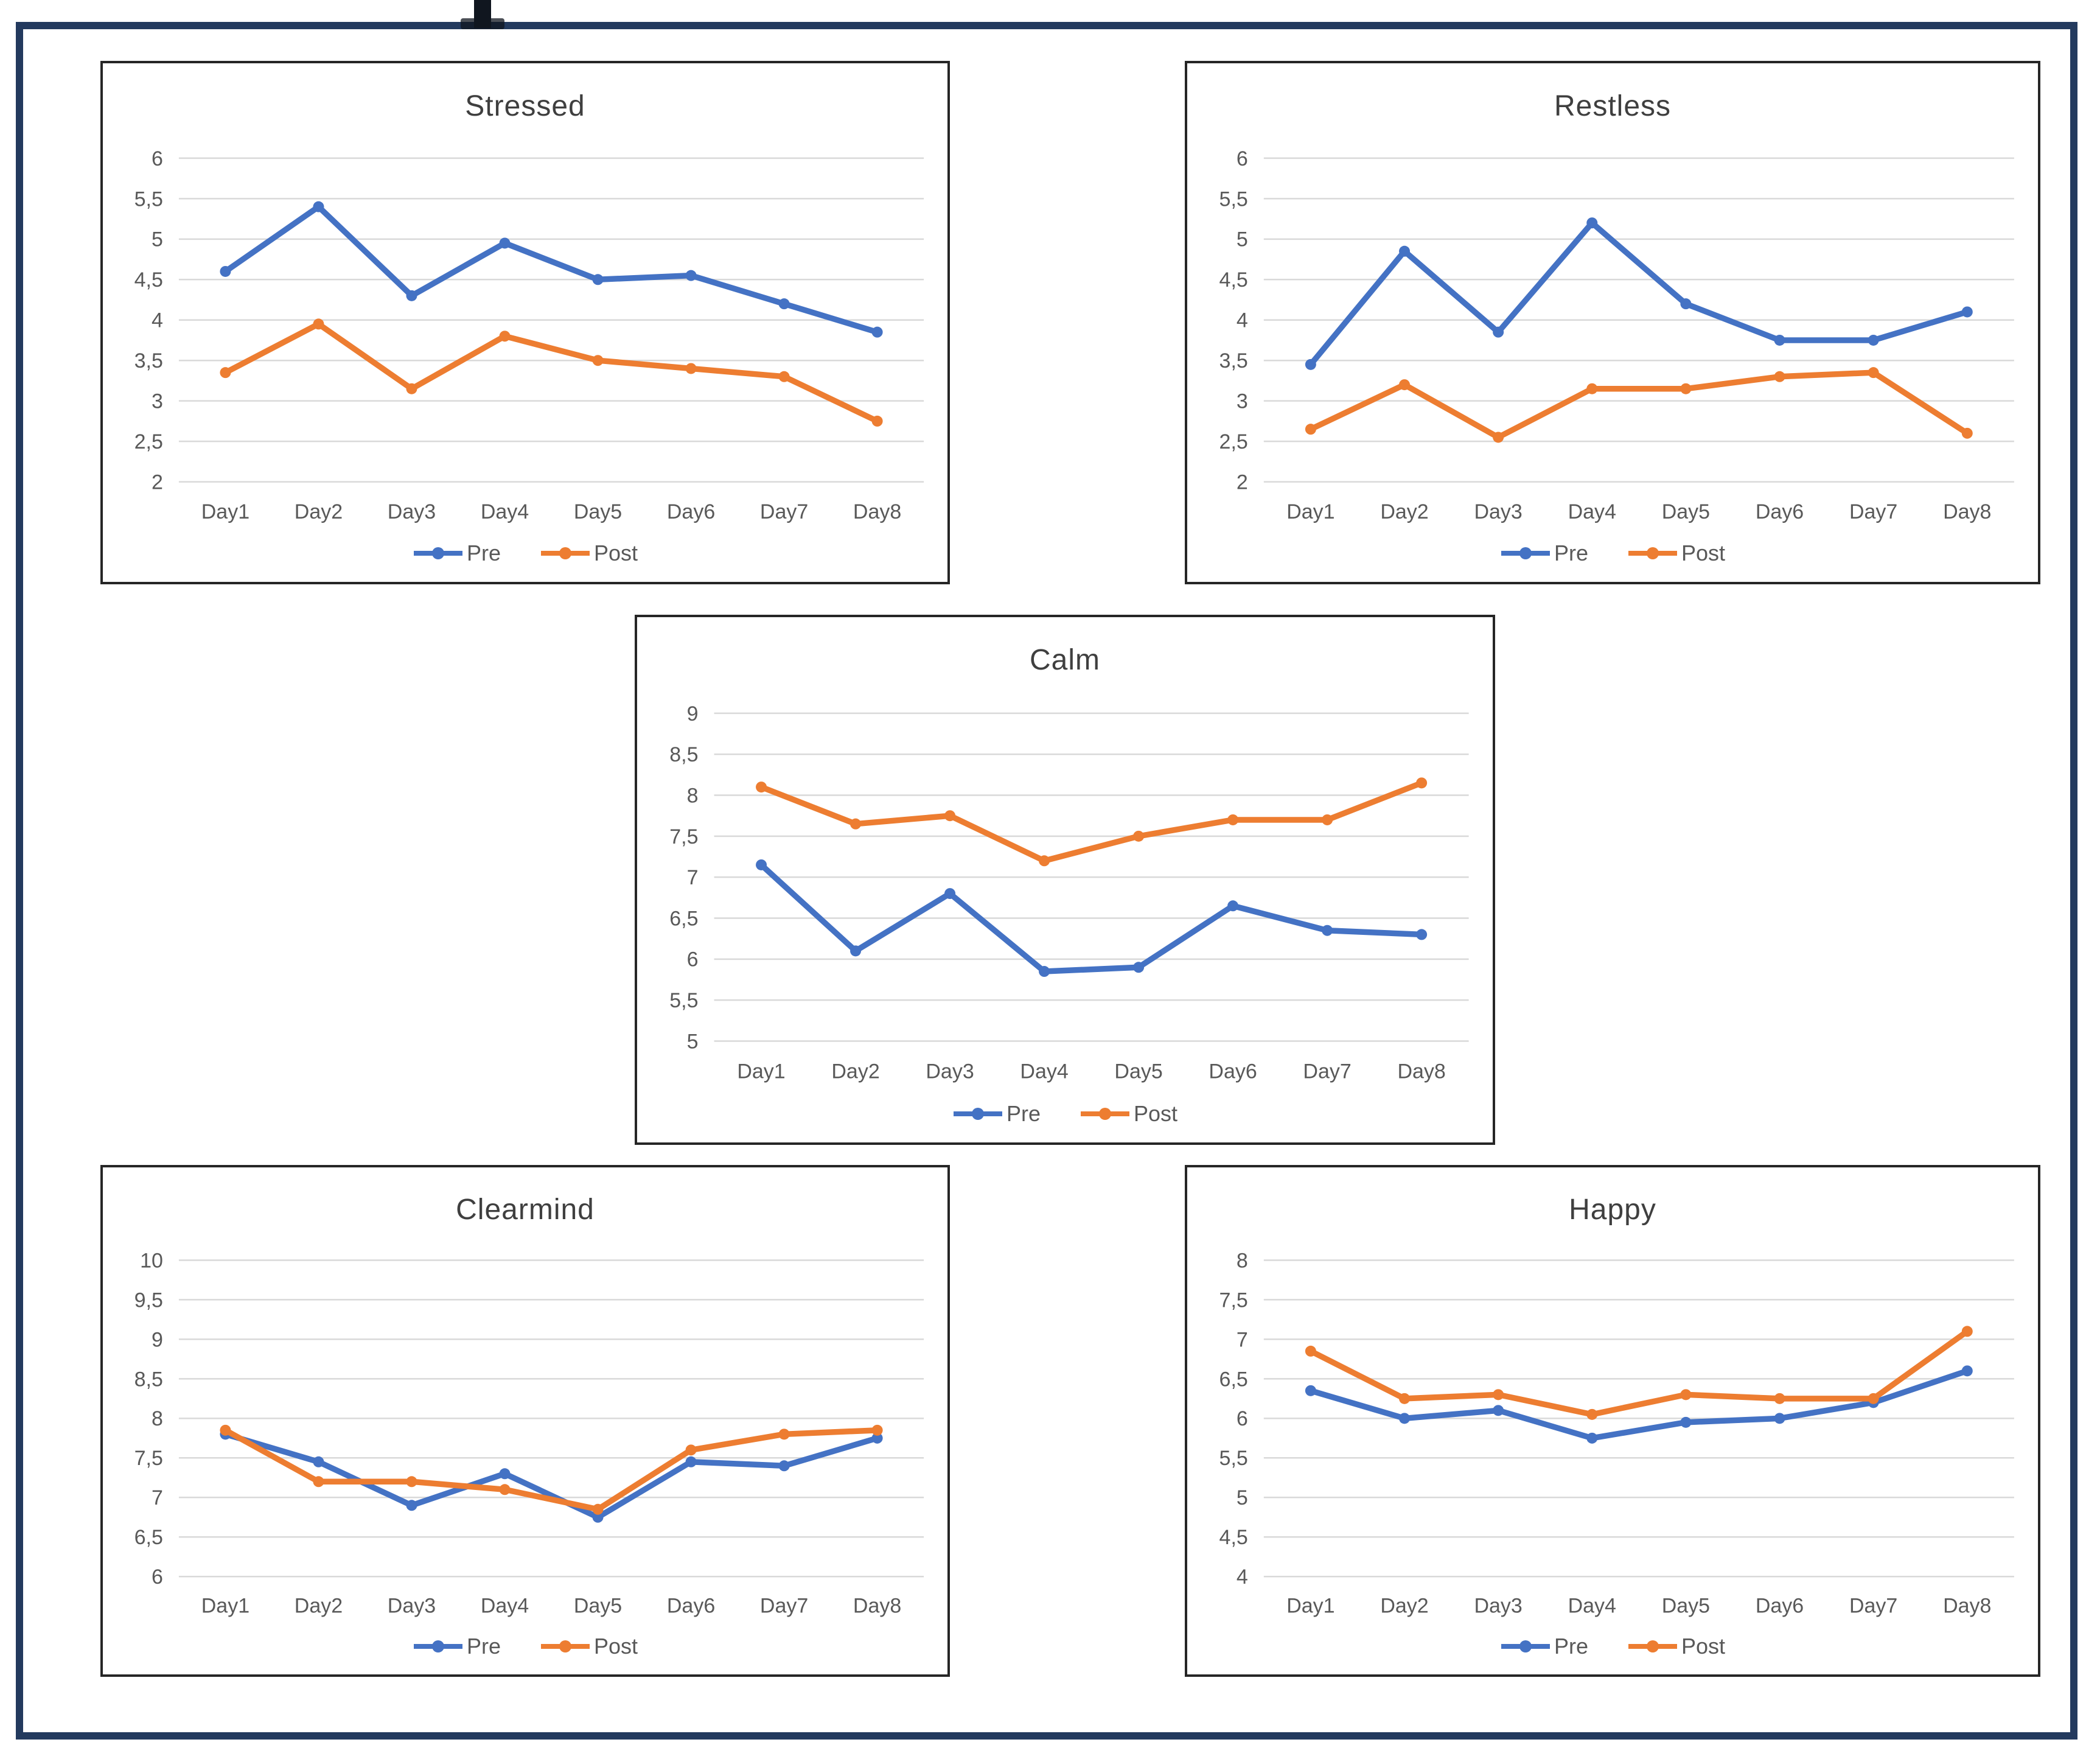  Describe the element at coordinates (151, 1261) in the screenshot. I see `svg-text: 10` at that location.